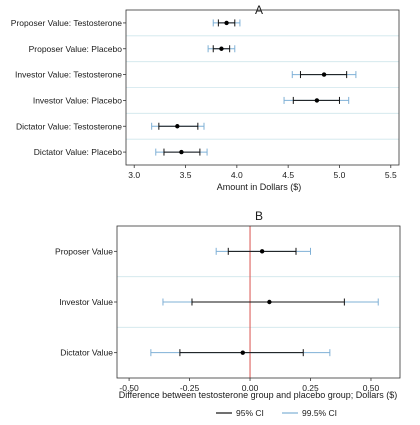 Image resolution: width=420 pixels, height=425 pixels. I want to click on panel-a-x-ticks: 3.0 3.5 4.0 4.5 5.0 5.5, so click(262, 172).